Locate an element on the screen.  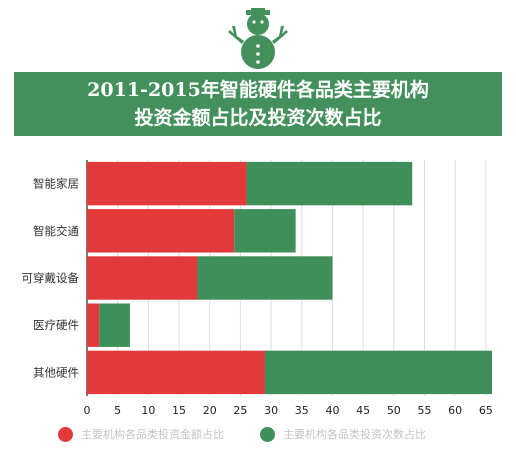
x-tick-label: 0 is located at coordinates (87, 410).